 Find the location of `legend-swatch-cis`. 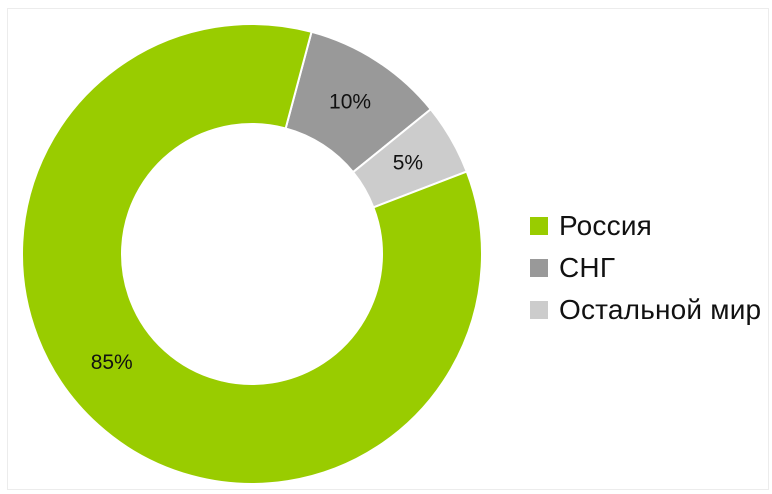

legend-swatch-cis is located at coordinates (539, 268).